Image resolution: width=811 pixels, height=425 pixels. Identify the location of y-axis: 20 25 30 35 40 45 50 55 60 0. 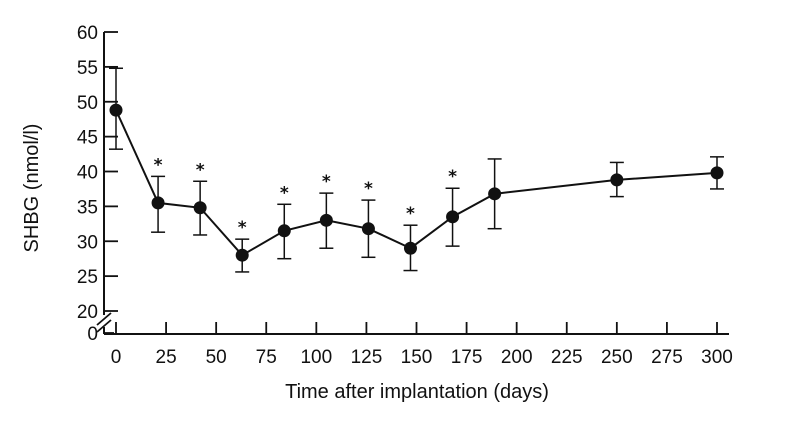
(97, 184).